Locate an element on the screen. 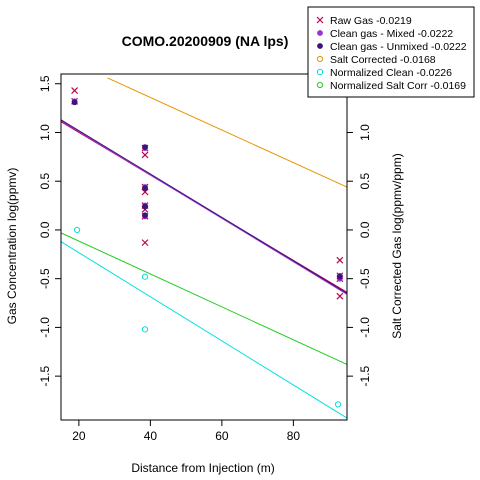 This screenshot has height=480, width=480. x-axis: 20 40 60 80 is located at coordinates (186, 431).